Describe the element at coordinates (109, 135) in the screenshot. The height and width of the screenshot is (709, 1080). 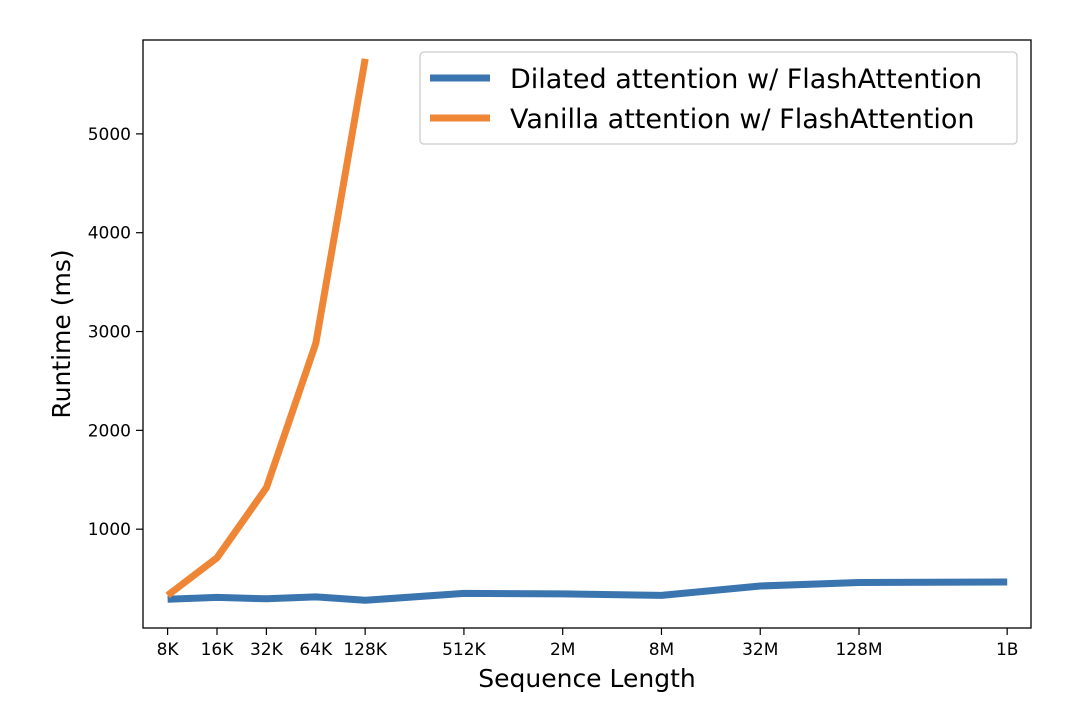
I see `y-tick-label: 5000` at that location.